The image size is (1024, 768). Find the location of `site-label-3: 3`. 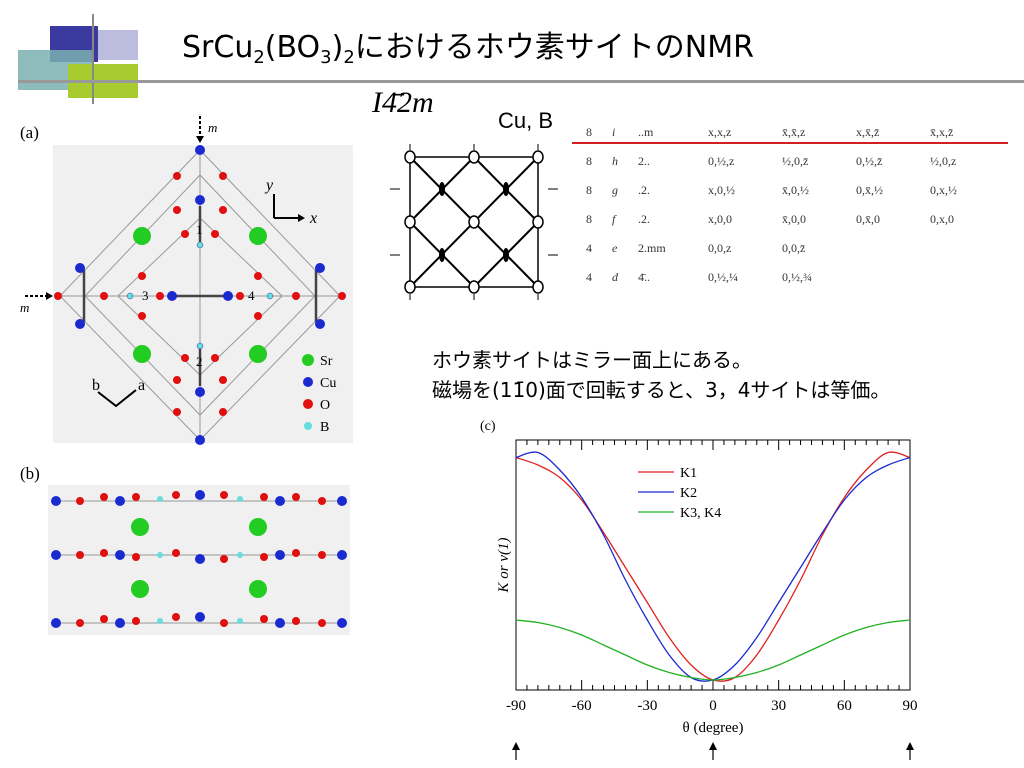

site-label-3: 3 is located at coordinates (145, 295).